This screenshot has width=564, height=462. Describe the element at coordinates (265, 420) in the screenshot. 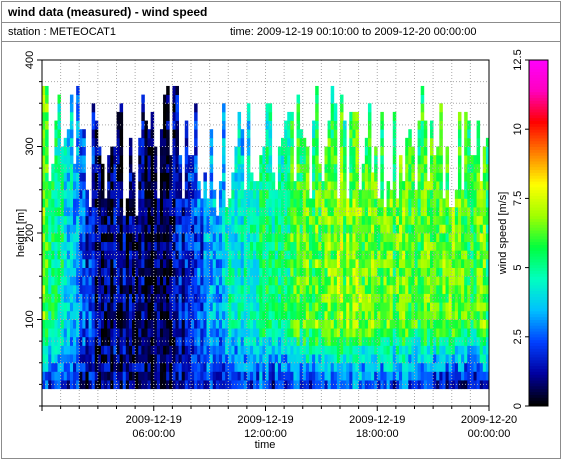

I see `x-tick-label-date: 2009-12-19` at that location.